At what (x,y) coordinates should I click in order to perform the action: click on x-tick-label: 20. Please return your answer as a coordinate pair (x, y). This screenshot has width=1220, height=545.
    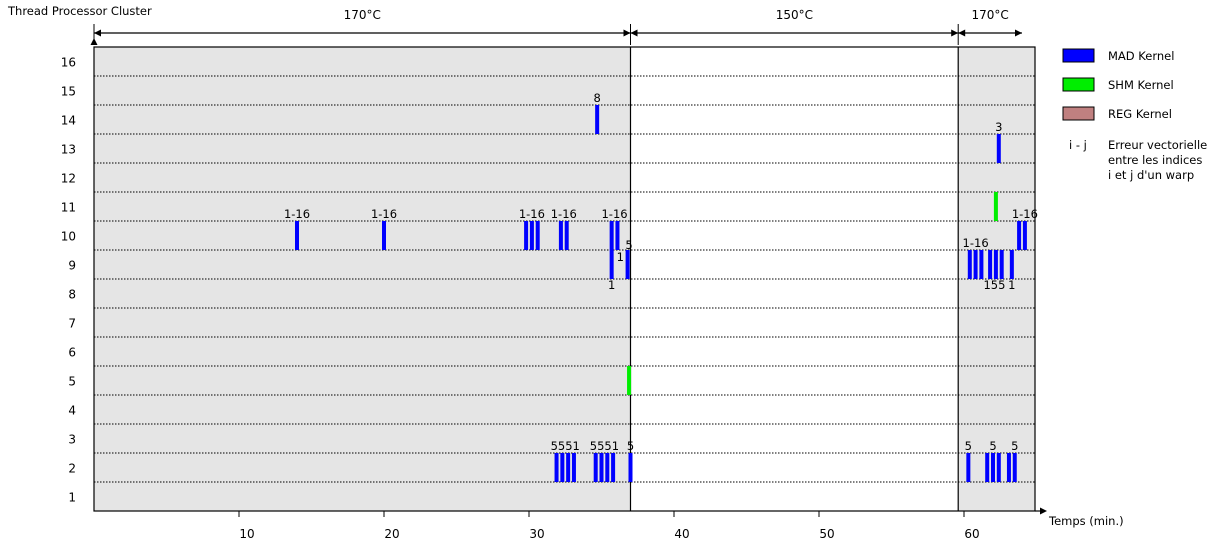
    Looking at the image, I should click on (391, 534).